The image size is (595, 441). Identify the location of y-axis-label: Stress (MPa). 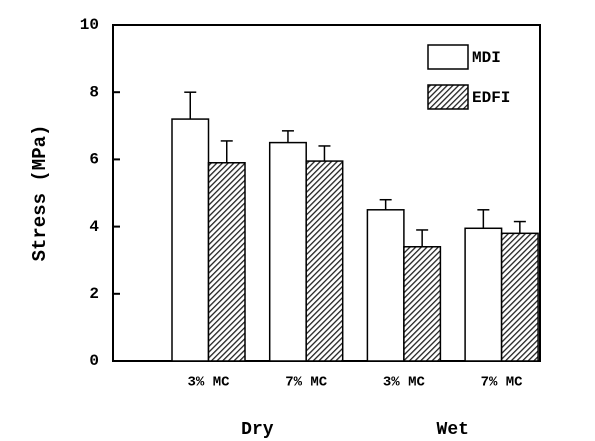
(40, 193).